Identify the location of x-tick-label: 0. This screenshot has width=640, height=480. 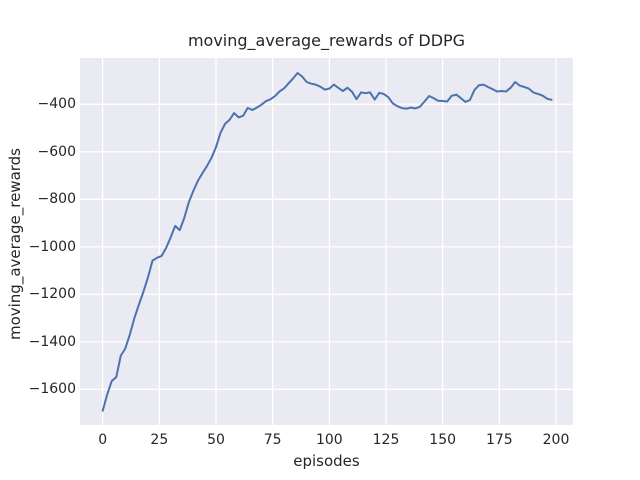
(103, 440).